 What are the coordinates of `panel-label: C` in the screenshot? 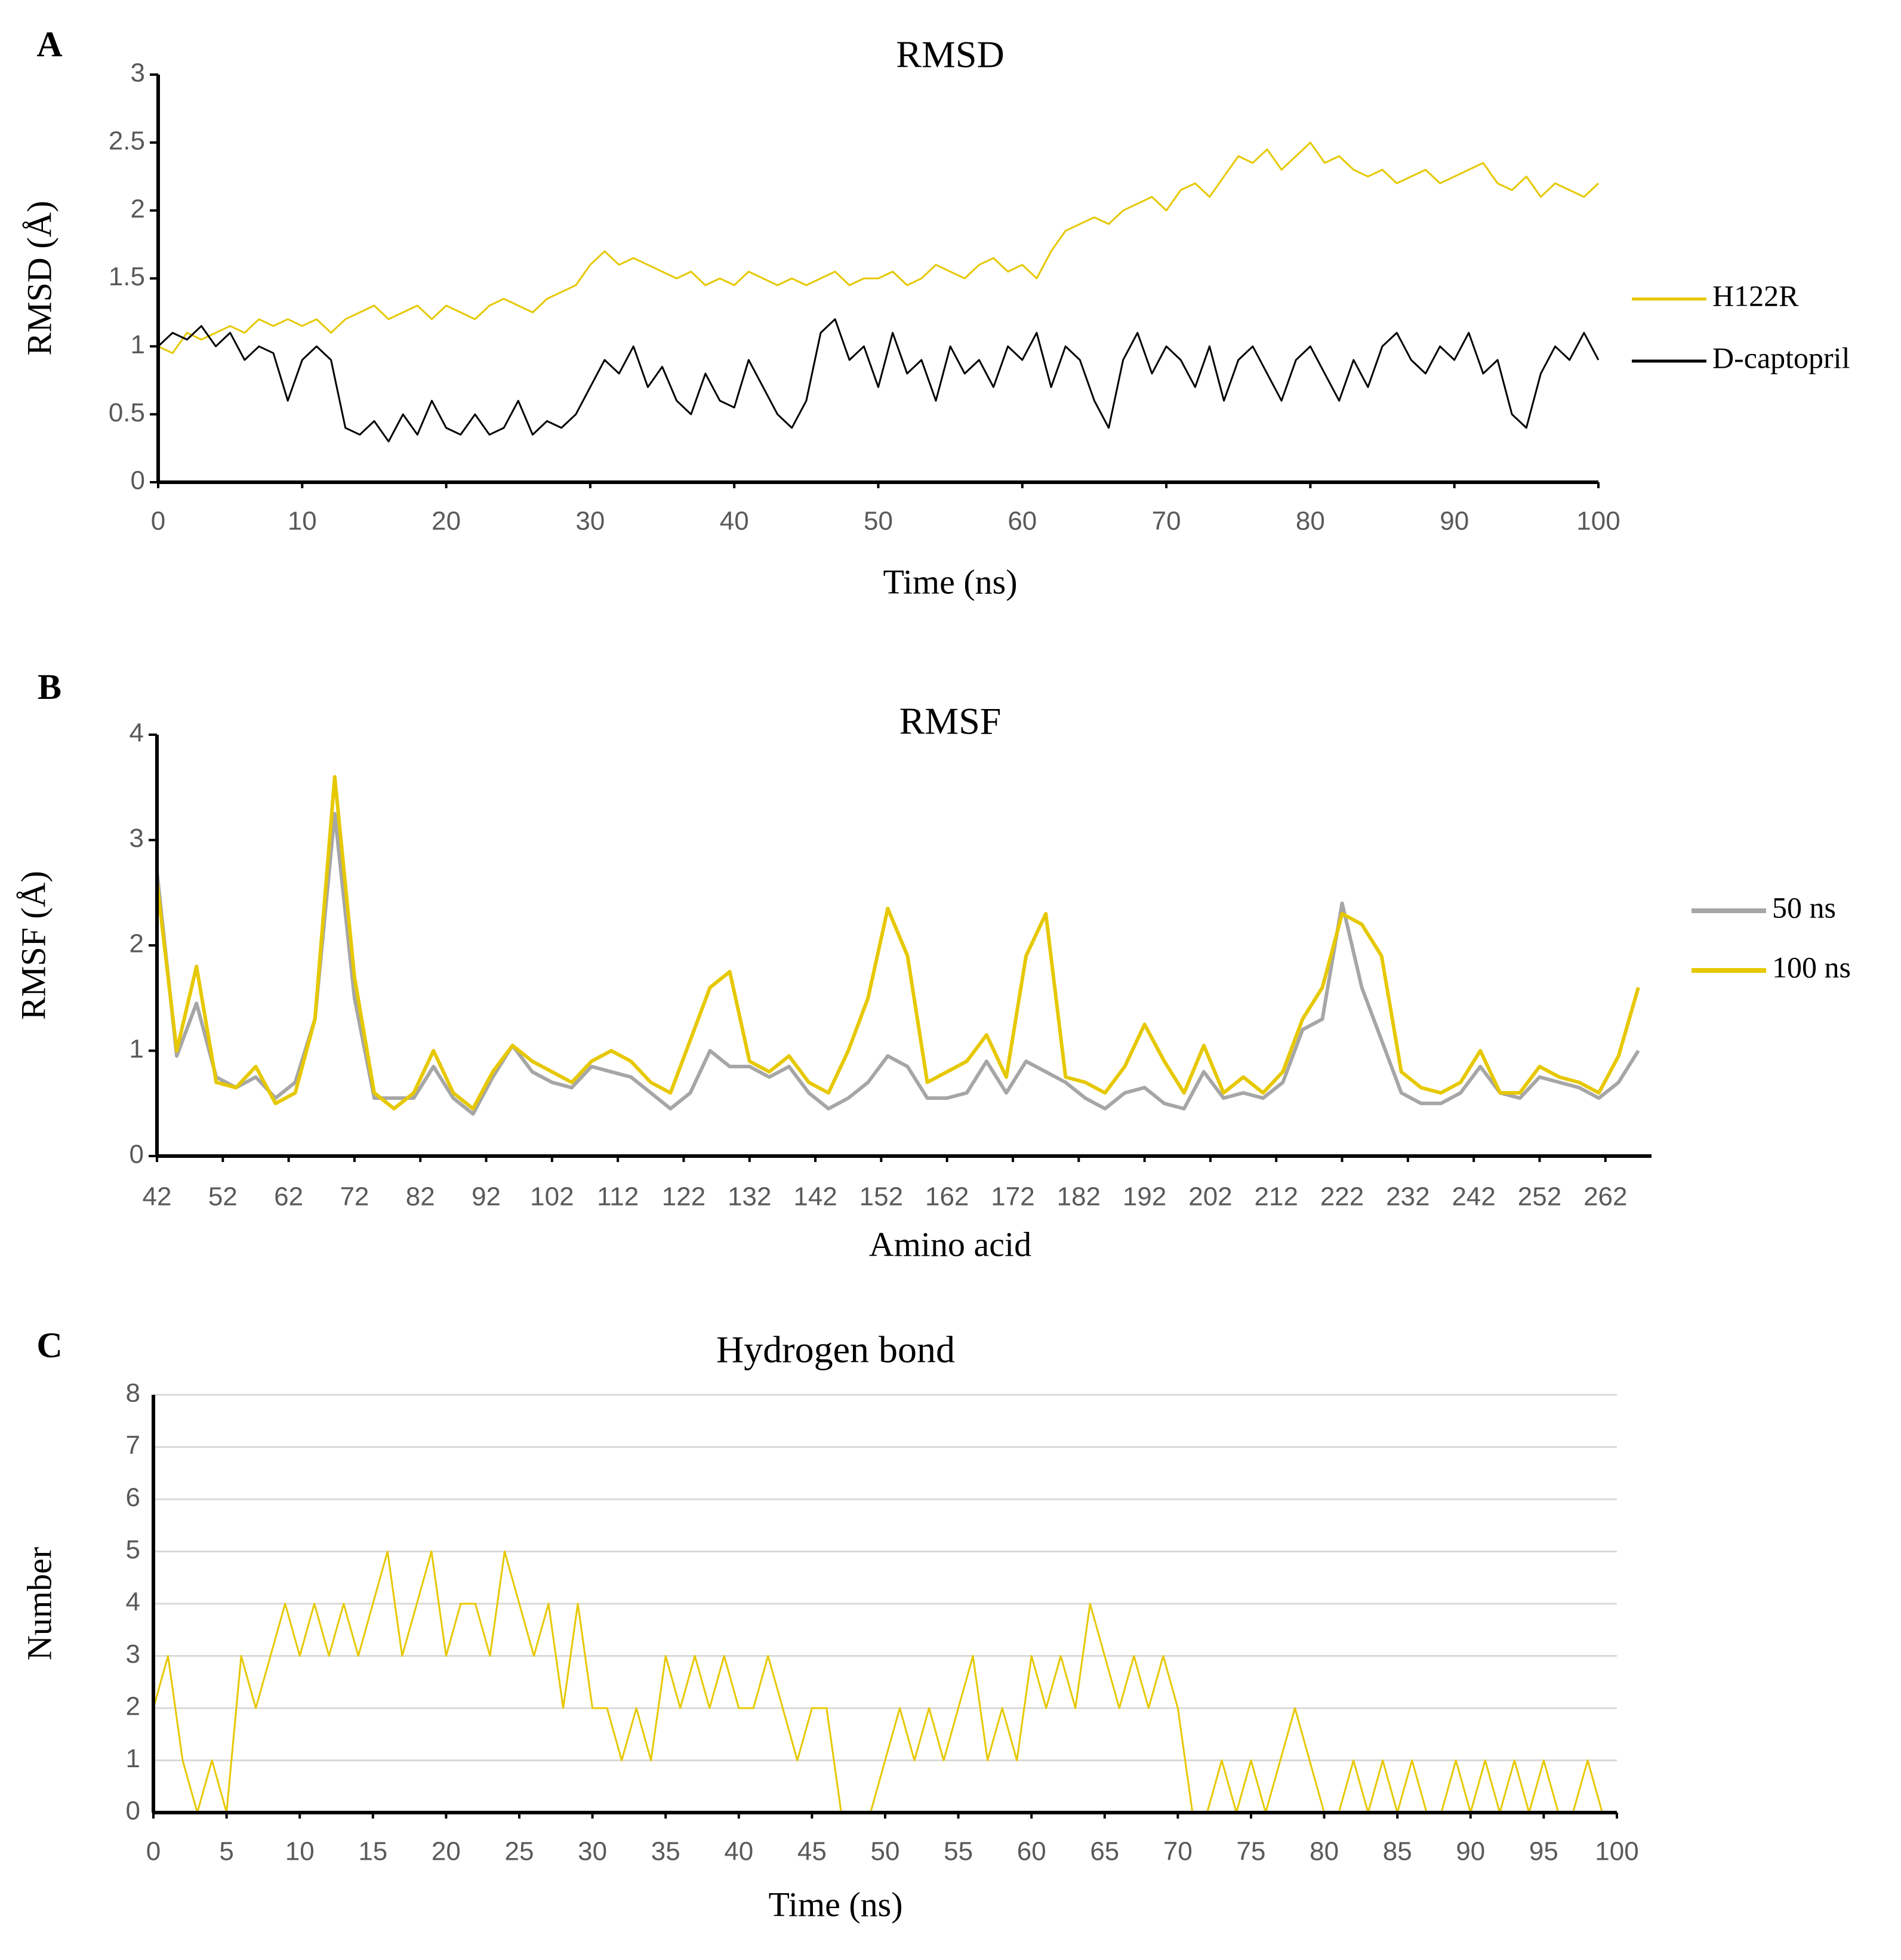 It's located at (49, 1345).